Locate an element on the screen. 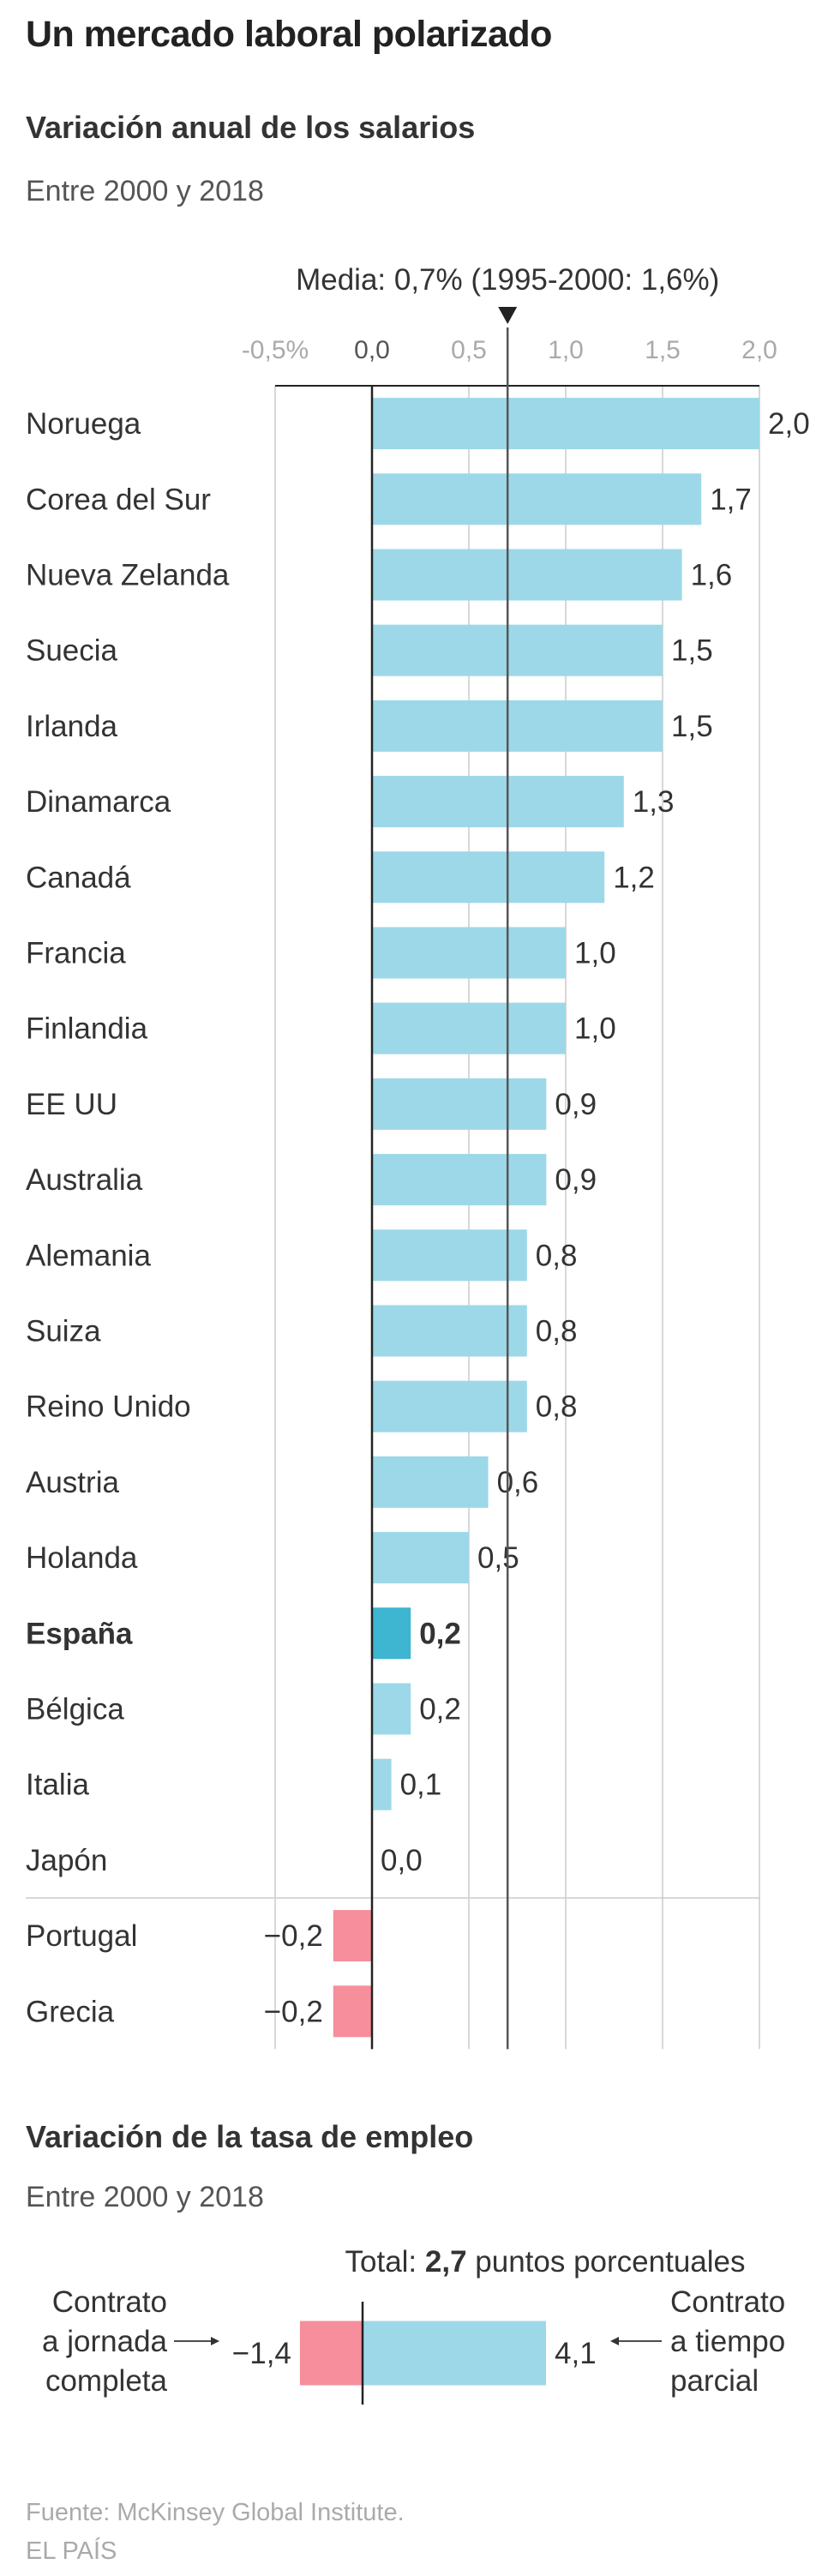  category-label: Dinamarca is located at coordinates (98, 802).